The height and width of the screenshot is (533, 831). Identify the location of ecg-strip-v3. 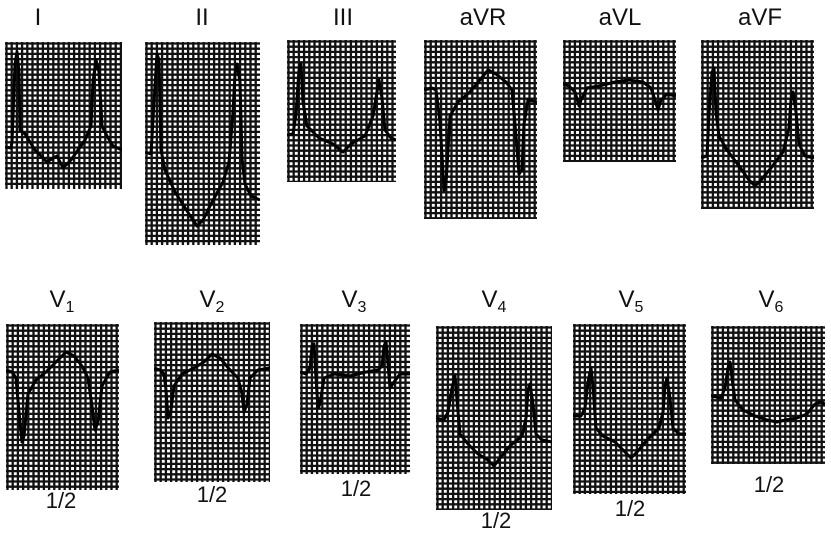
(355, 399).